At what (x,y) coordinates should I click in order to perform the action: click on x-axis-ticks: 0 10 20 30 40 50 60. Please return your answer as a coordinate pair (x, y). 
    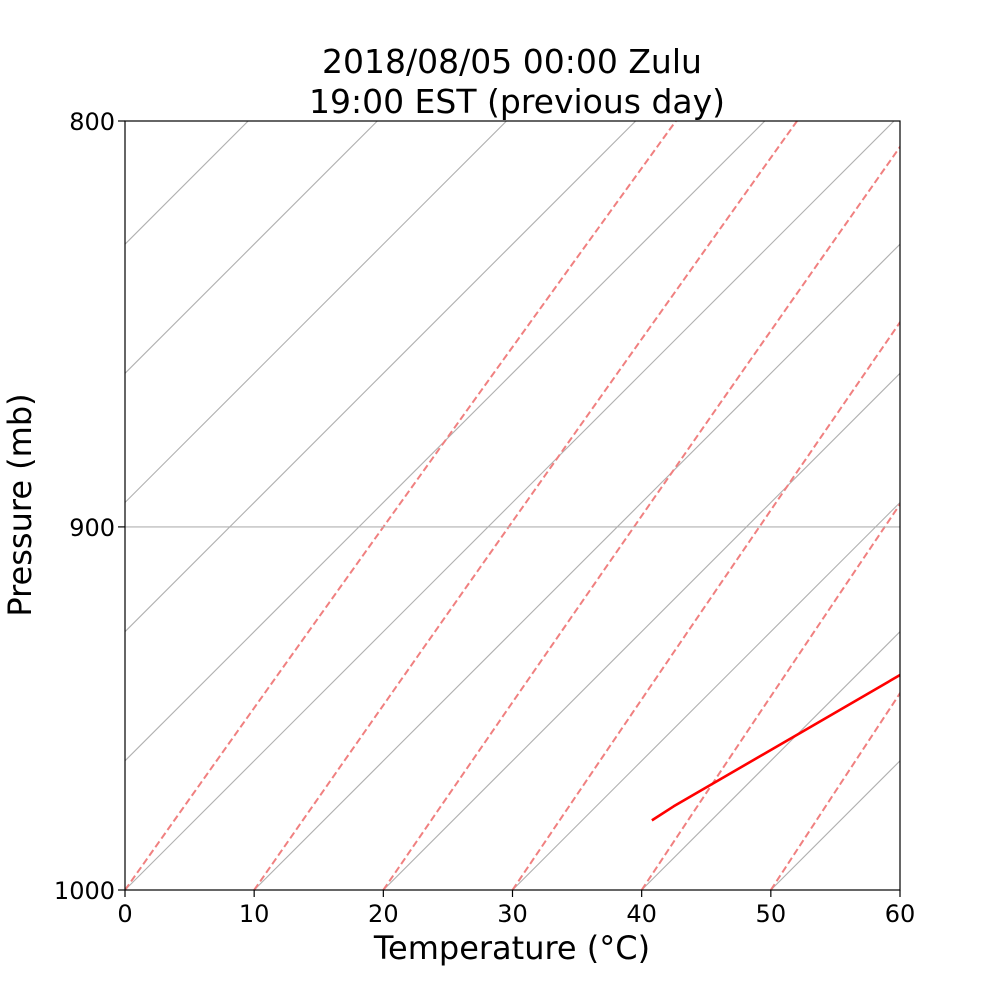
    Looking at the image, I should click on (516, 909).